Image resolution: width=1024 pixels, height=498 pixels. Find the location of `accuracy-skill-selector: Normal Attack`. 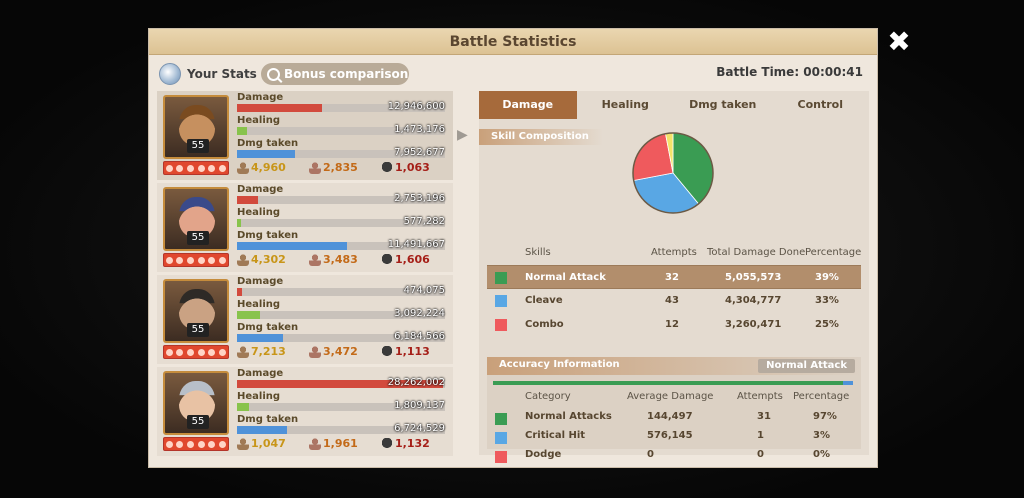

accuracy-skill-selector: Normal Attack is located at coordinates (806, 366).